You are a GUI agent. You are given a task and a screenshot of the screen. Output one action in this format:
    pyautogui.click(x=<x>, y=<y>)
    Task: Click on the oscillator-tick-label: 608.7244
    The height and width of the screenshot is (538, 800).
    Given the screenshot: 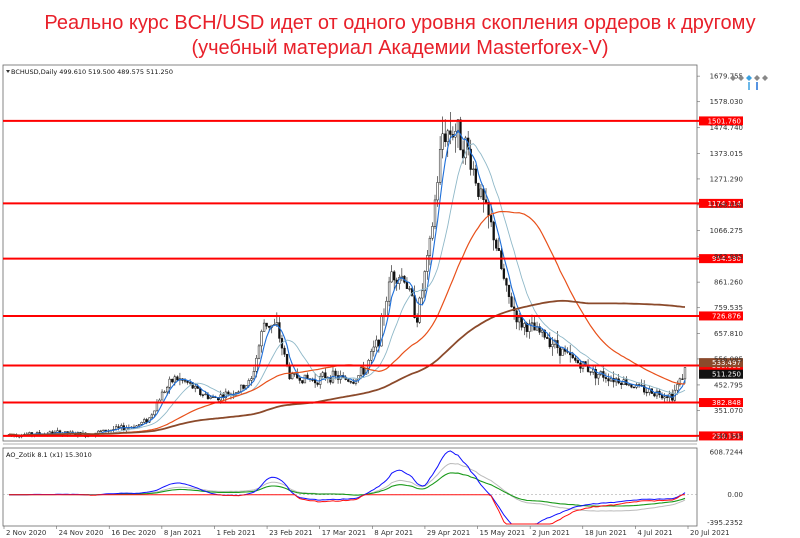 What is the action you would take?
    pyautogui.click(x=727, y=453)
    